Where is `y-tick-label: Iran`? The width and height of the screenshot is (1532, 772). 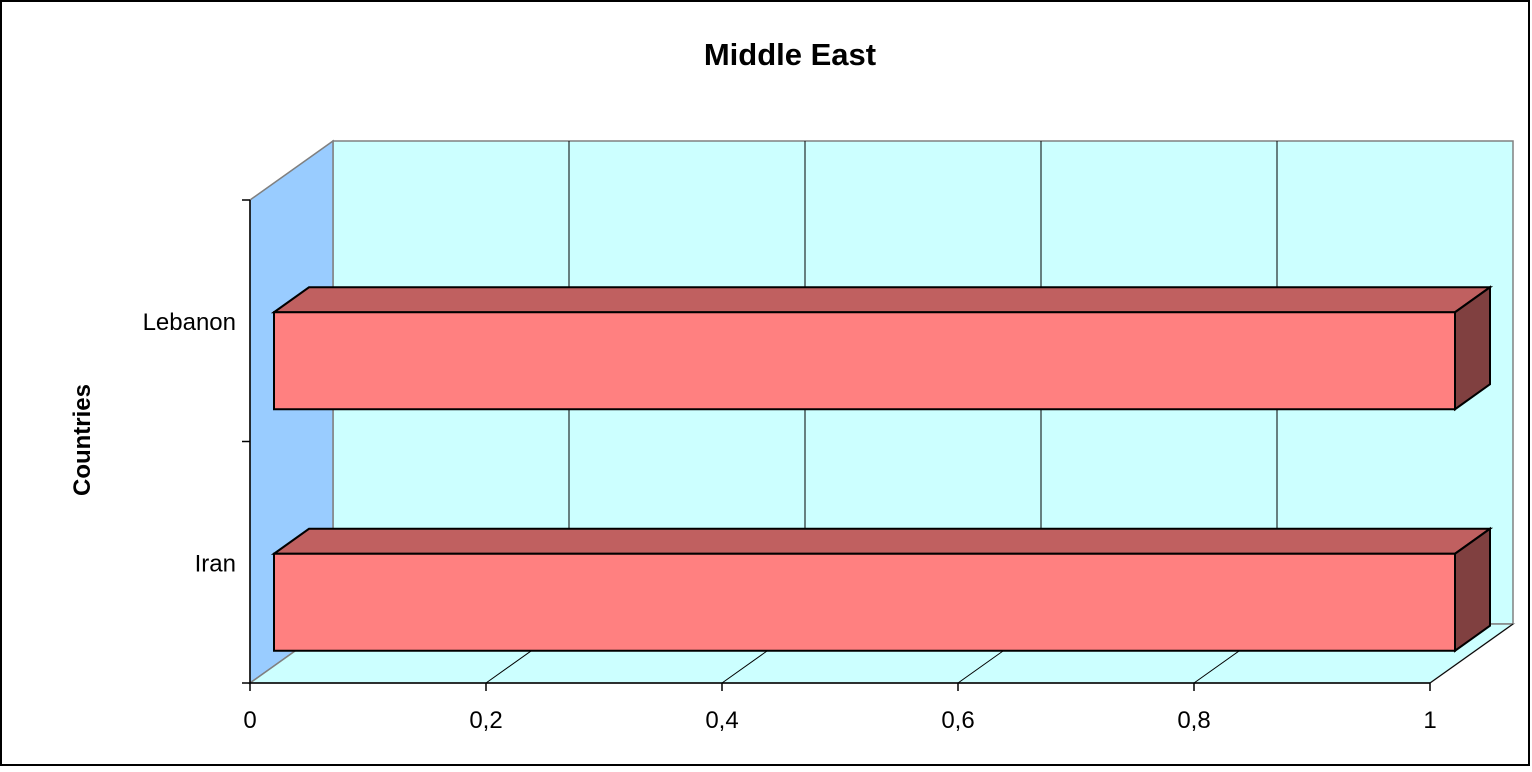 y-tick-label: Iran is located at coordinates (215, 563).